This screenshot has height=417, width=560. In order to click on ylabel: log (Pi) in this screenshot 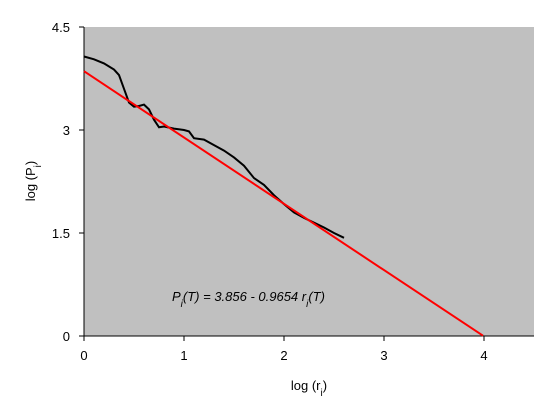, I will do `click(33, 181)`.